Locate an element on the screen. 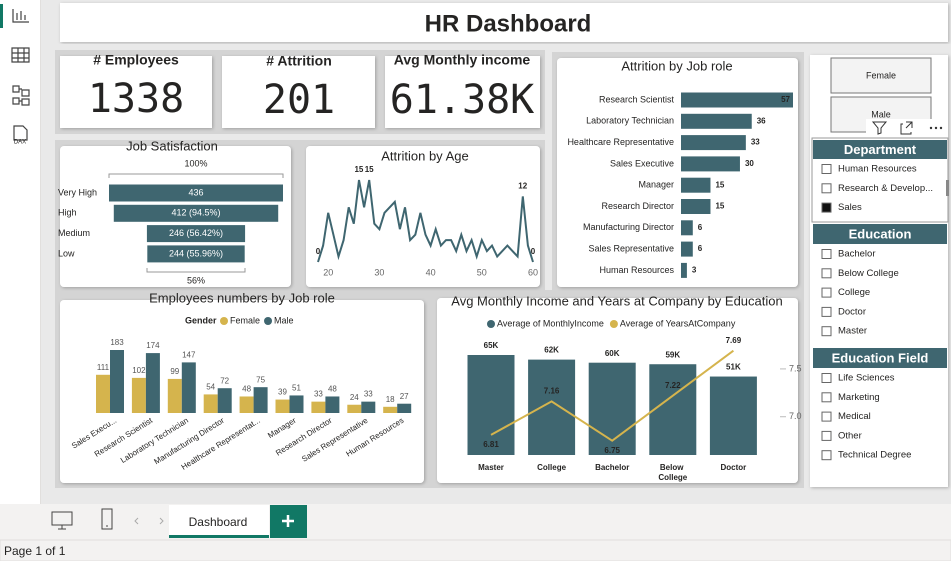 The image size is (951, 561). data-label: 18 is located at coordinates (390, 399).